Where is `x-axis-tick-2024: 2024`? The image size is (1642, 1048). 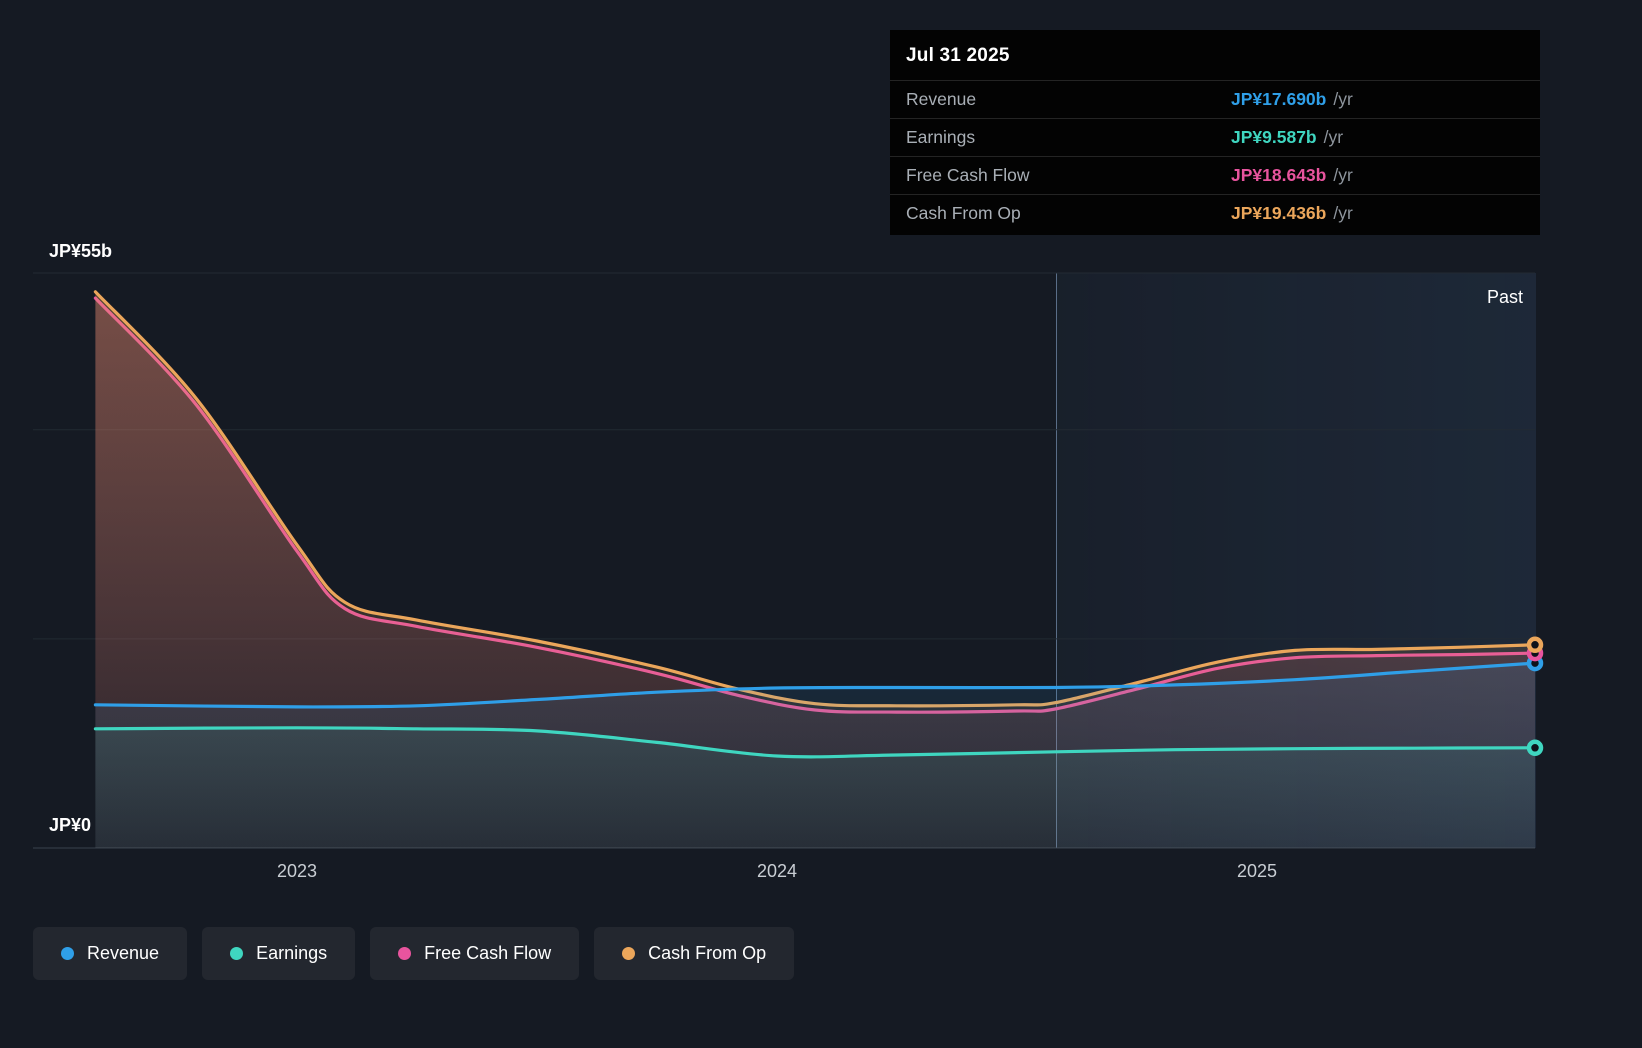 x-axis-tick-2024: 2024 is located at coordinates (777, 871).